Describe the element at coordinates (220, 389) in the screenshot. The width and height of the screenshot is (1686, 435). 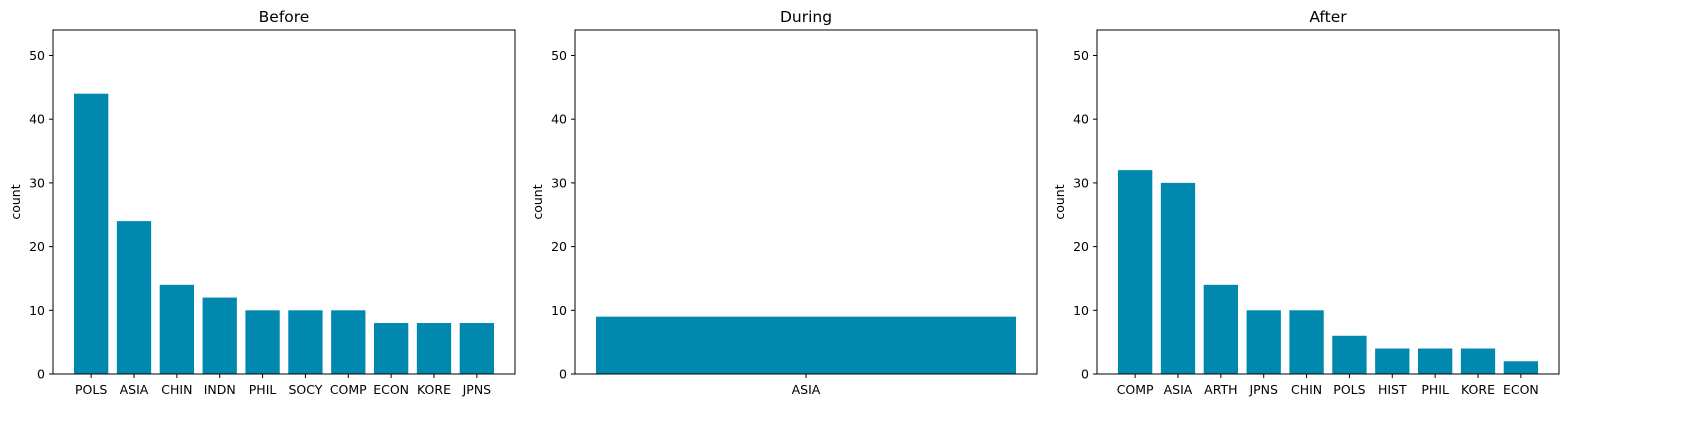
I see `x-tick-label: INDN` at that location.